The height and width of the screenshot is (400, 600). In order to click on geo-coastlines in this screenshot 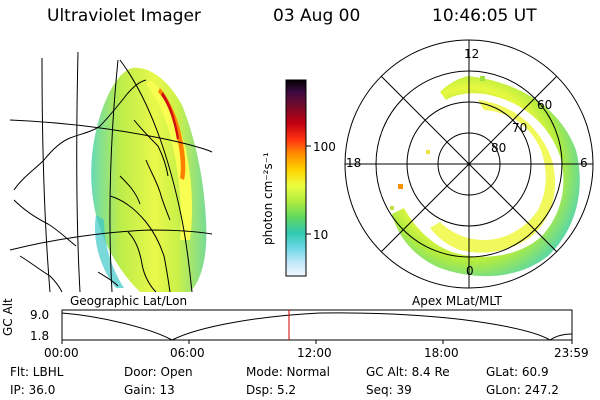, I will do `click(92, 186)`.